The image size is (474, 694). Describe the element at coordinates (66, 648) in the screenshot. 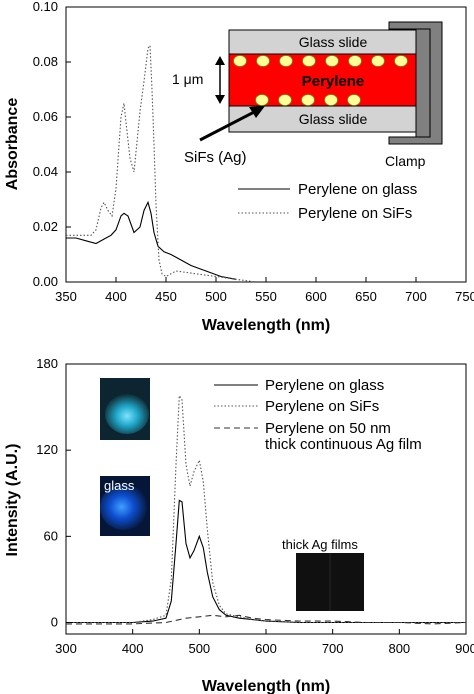

I see `x-tick-label: 300` at that location.